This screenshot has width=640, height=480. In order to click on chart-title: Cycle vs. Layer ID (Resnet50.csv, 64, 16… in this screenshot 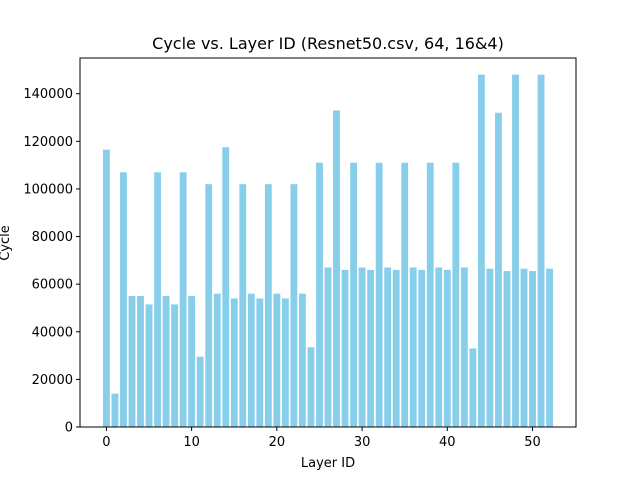, I will do `click(328, 43)`.